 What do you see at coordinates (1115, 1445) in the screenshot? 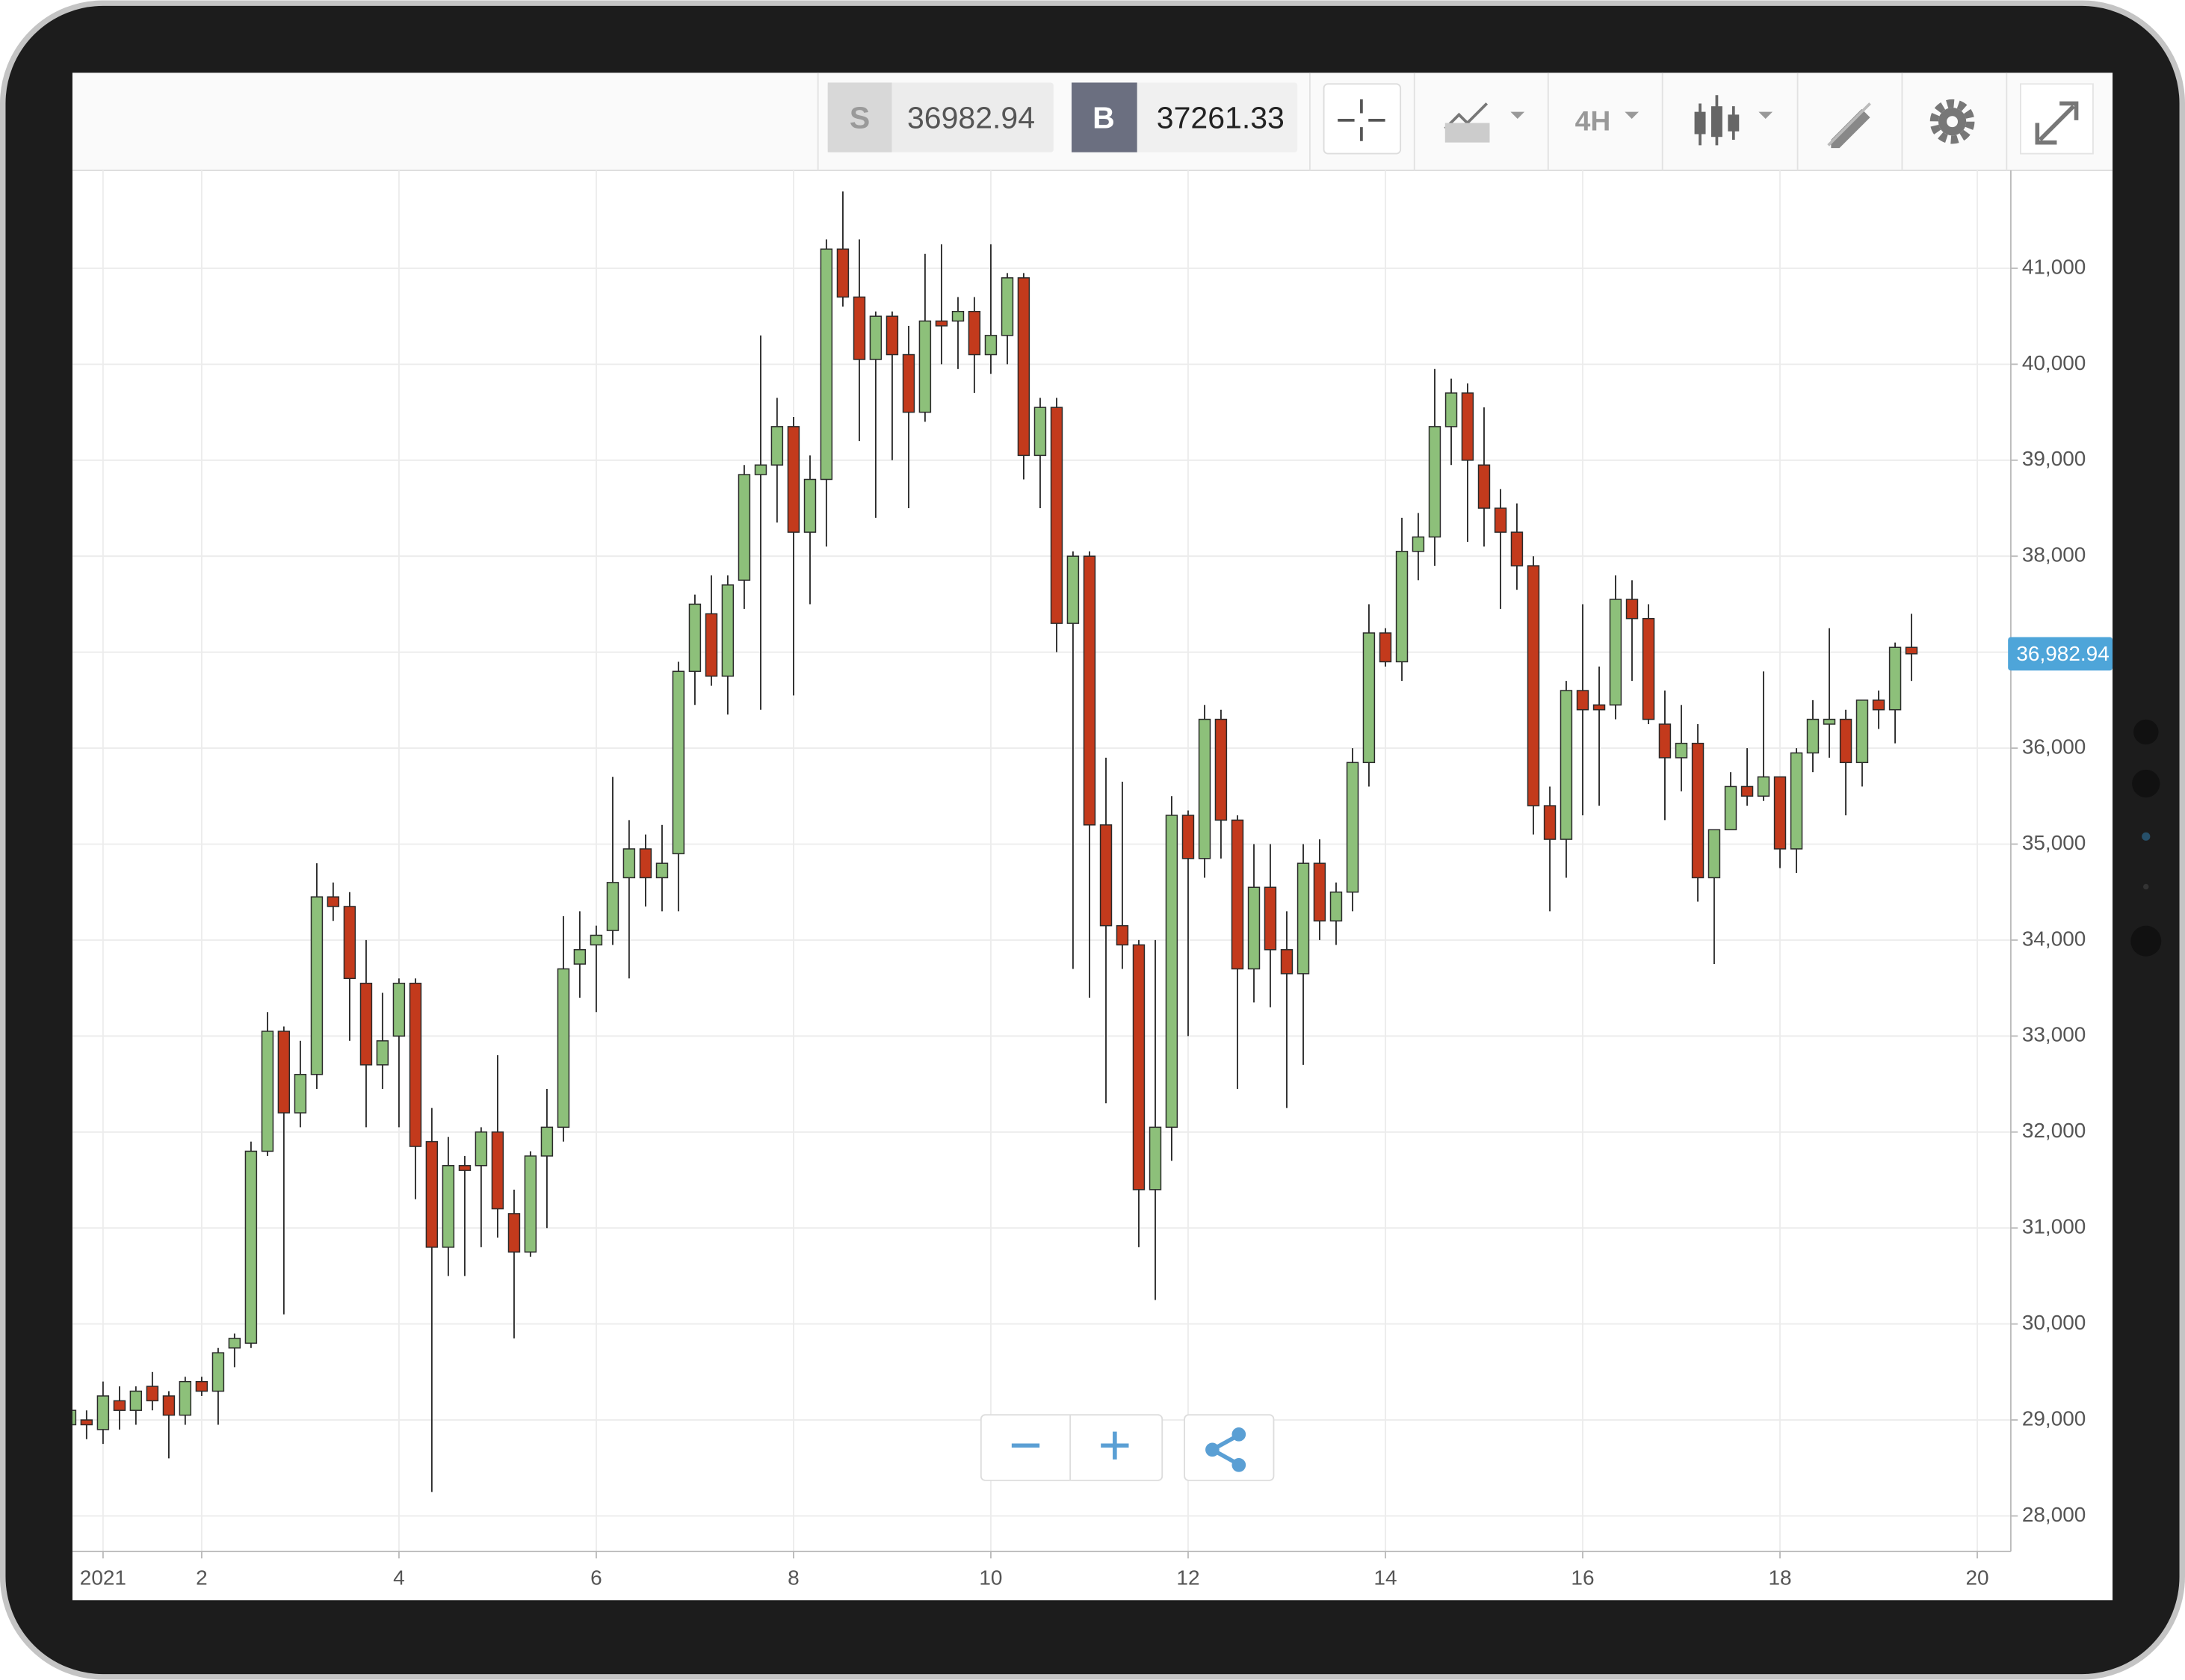
I see `zoom-in` at bounding box center [1115, 1445].